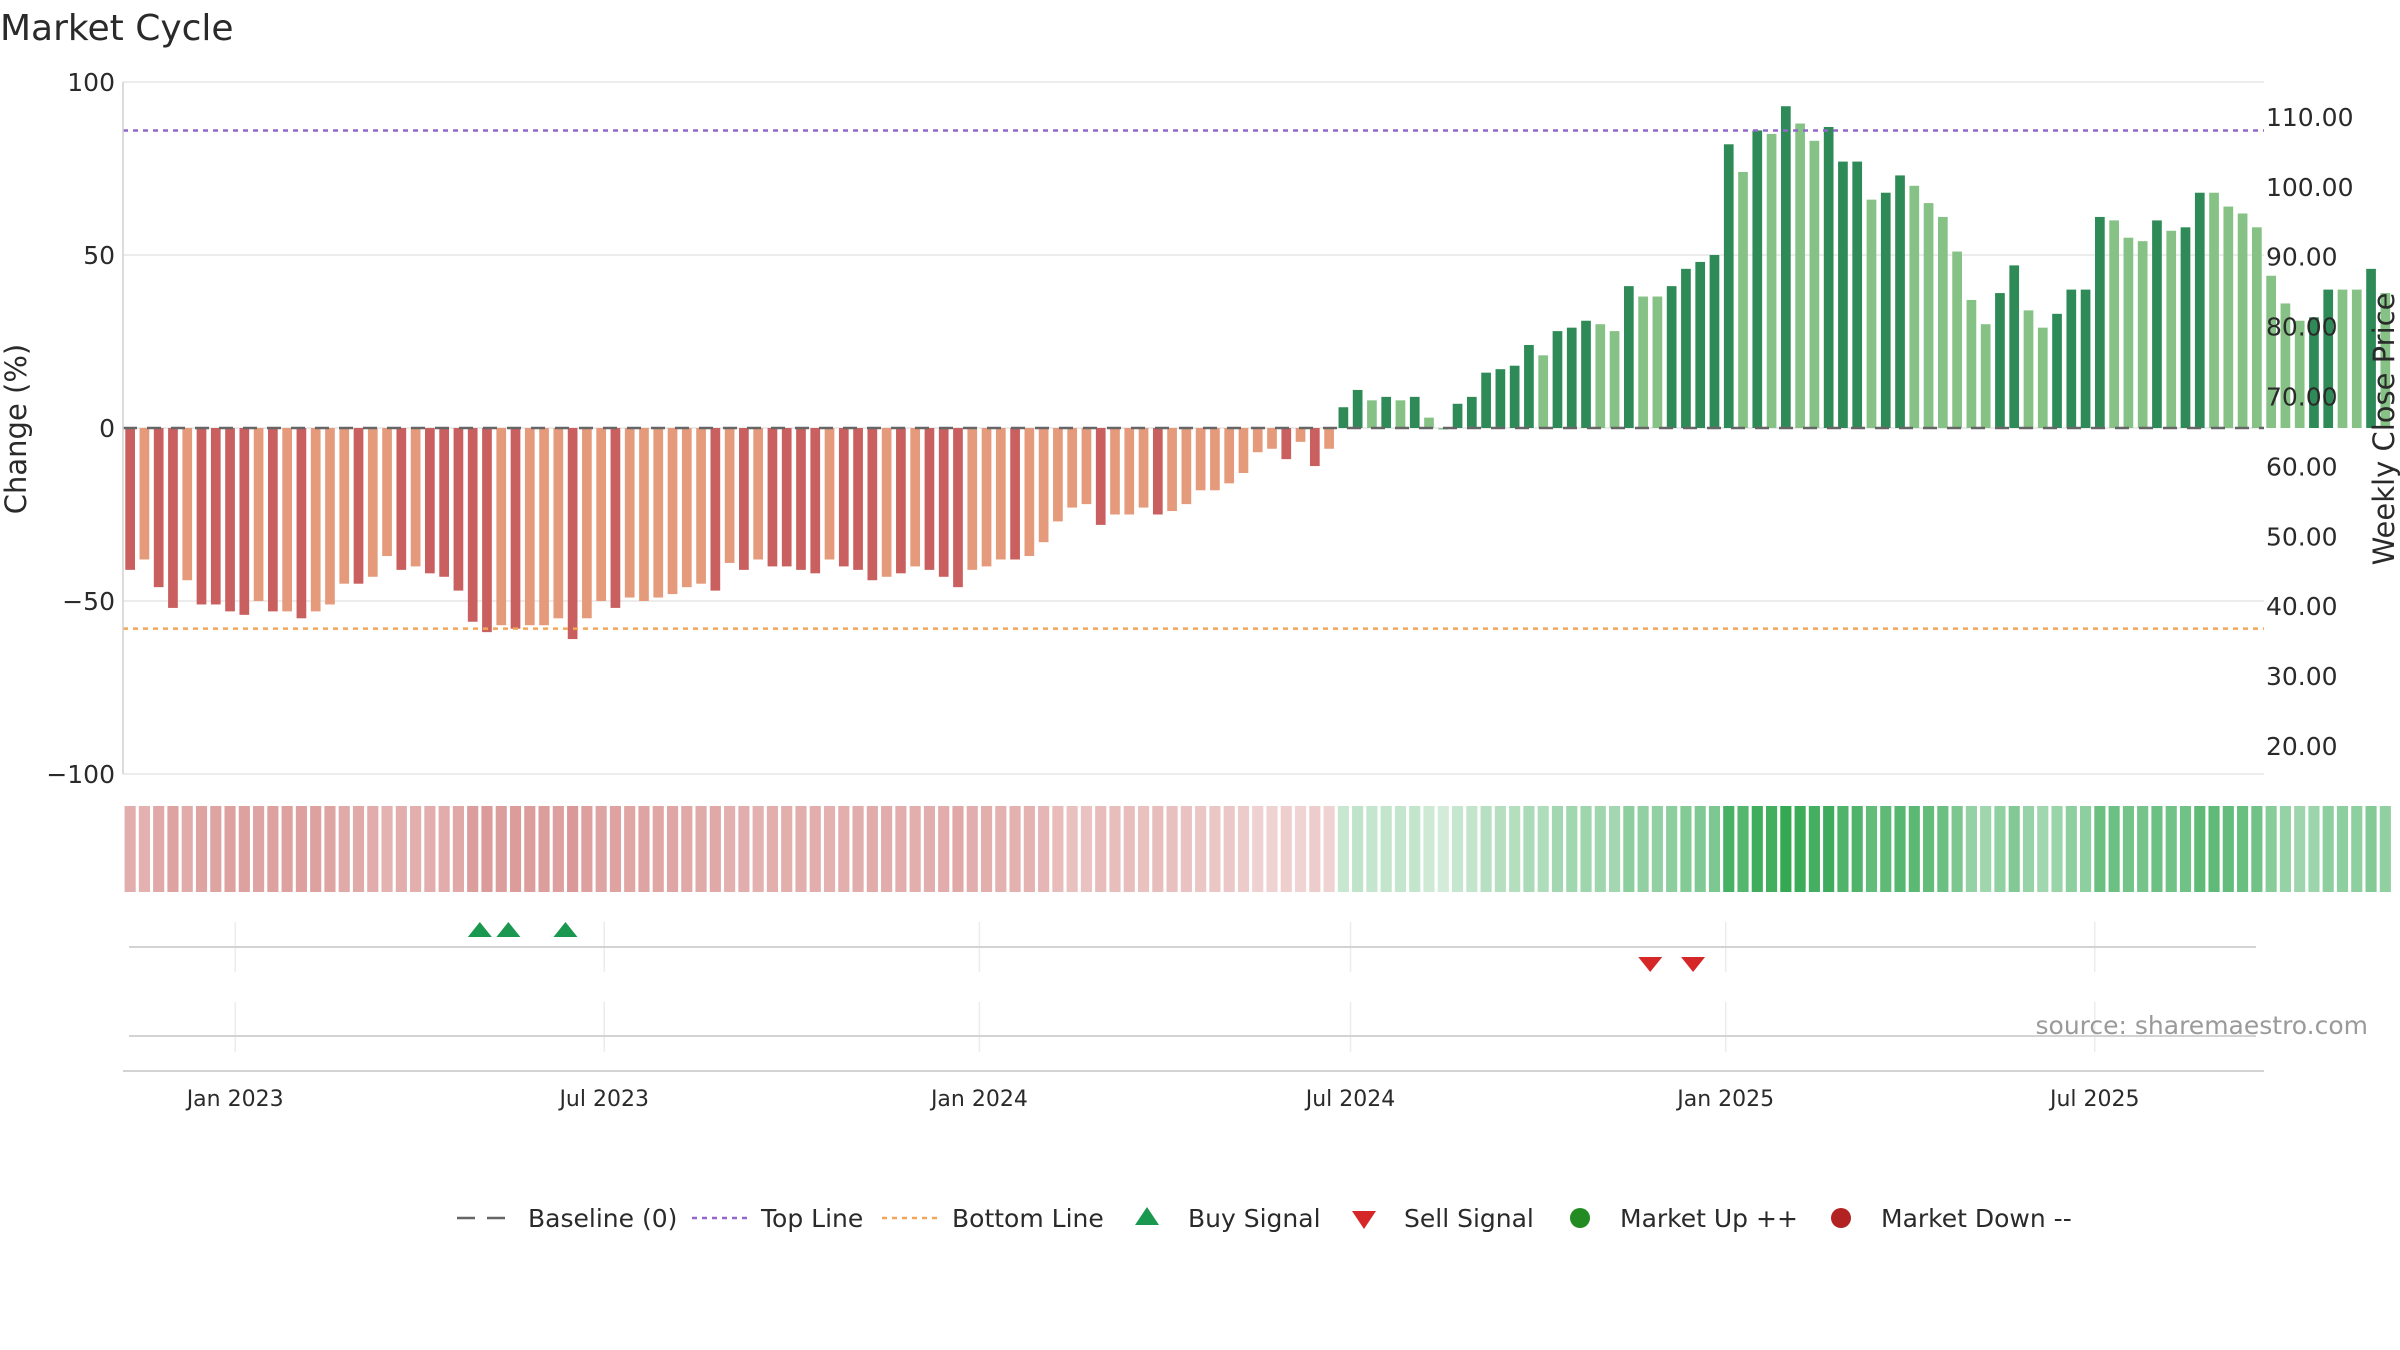 The width and height of the screenshot is (2400, 1350). What do you see at coordinates (1976, 1218) in the screenshot?
I see `legend-label: Market Down --` at bounding box center [1976, 1218].